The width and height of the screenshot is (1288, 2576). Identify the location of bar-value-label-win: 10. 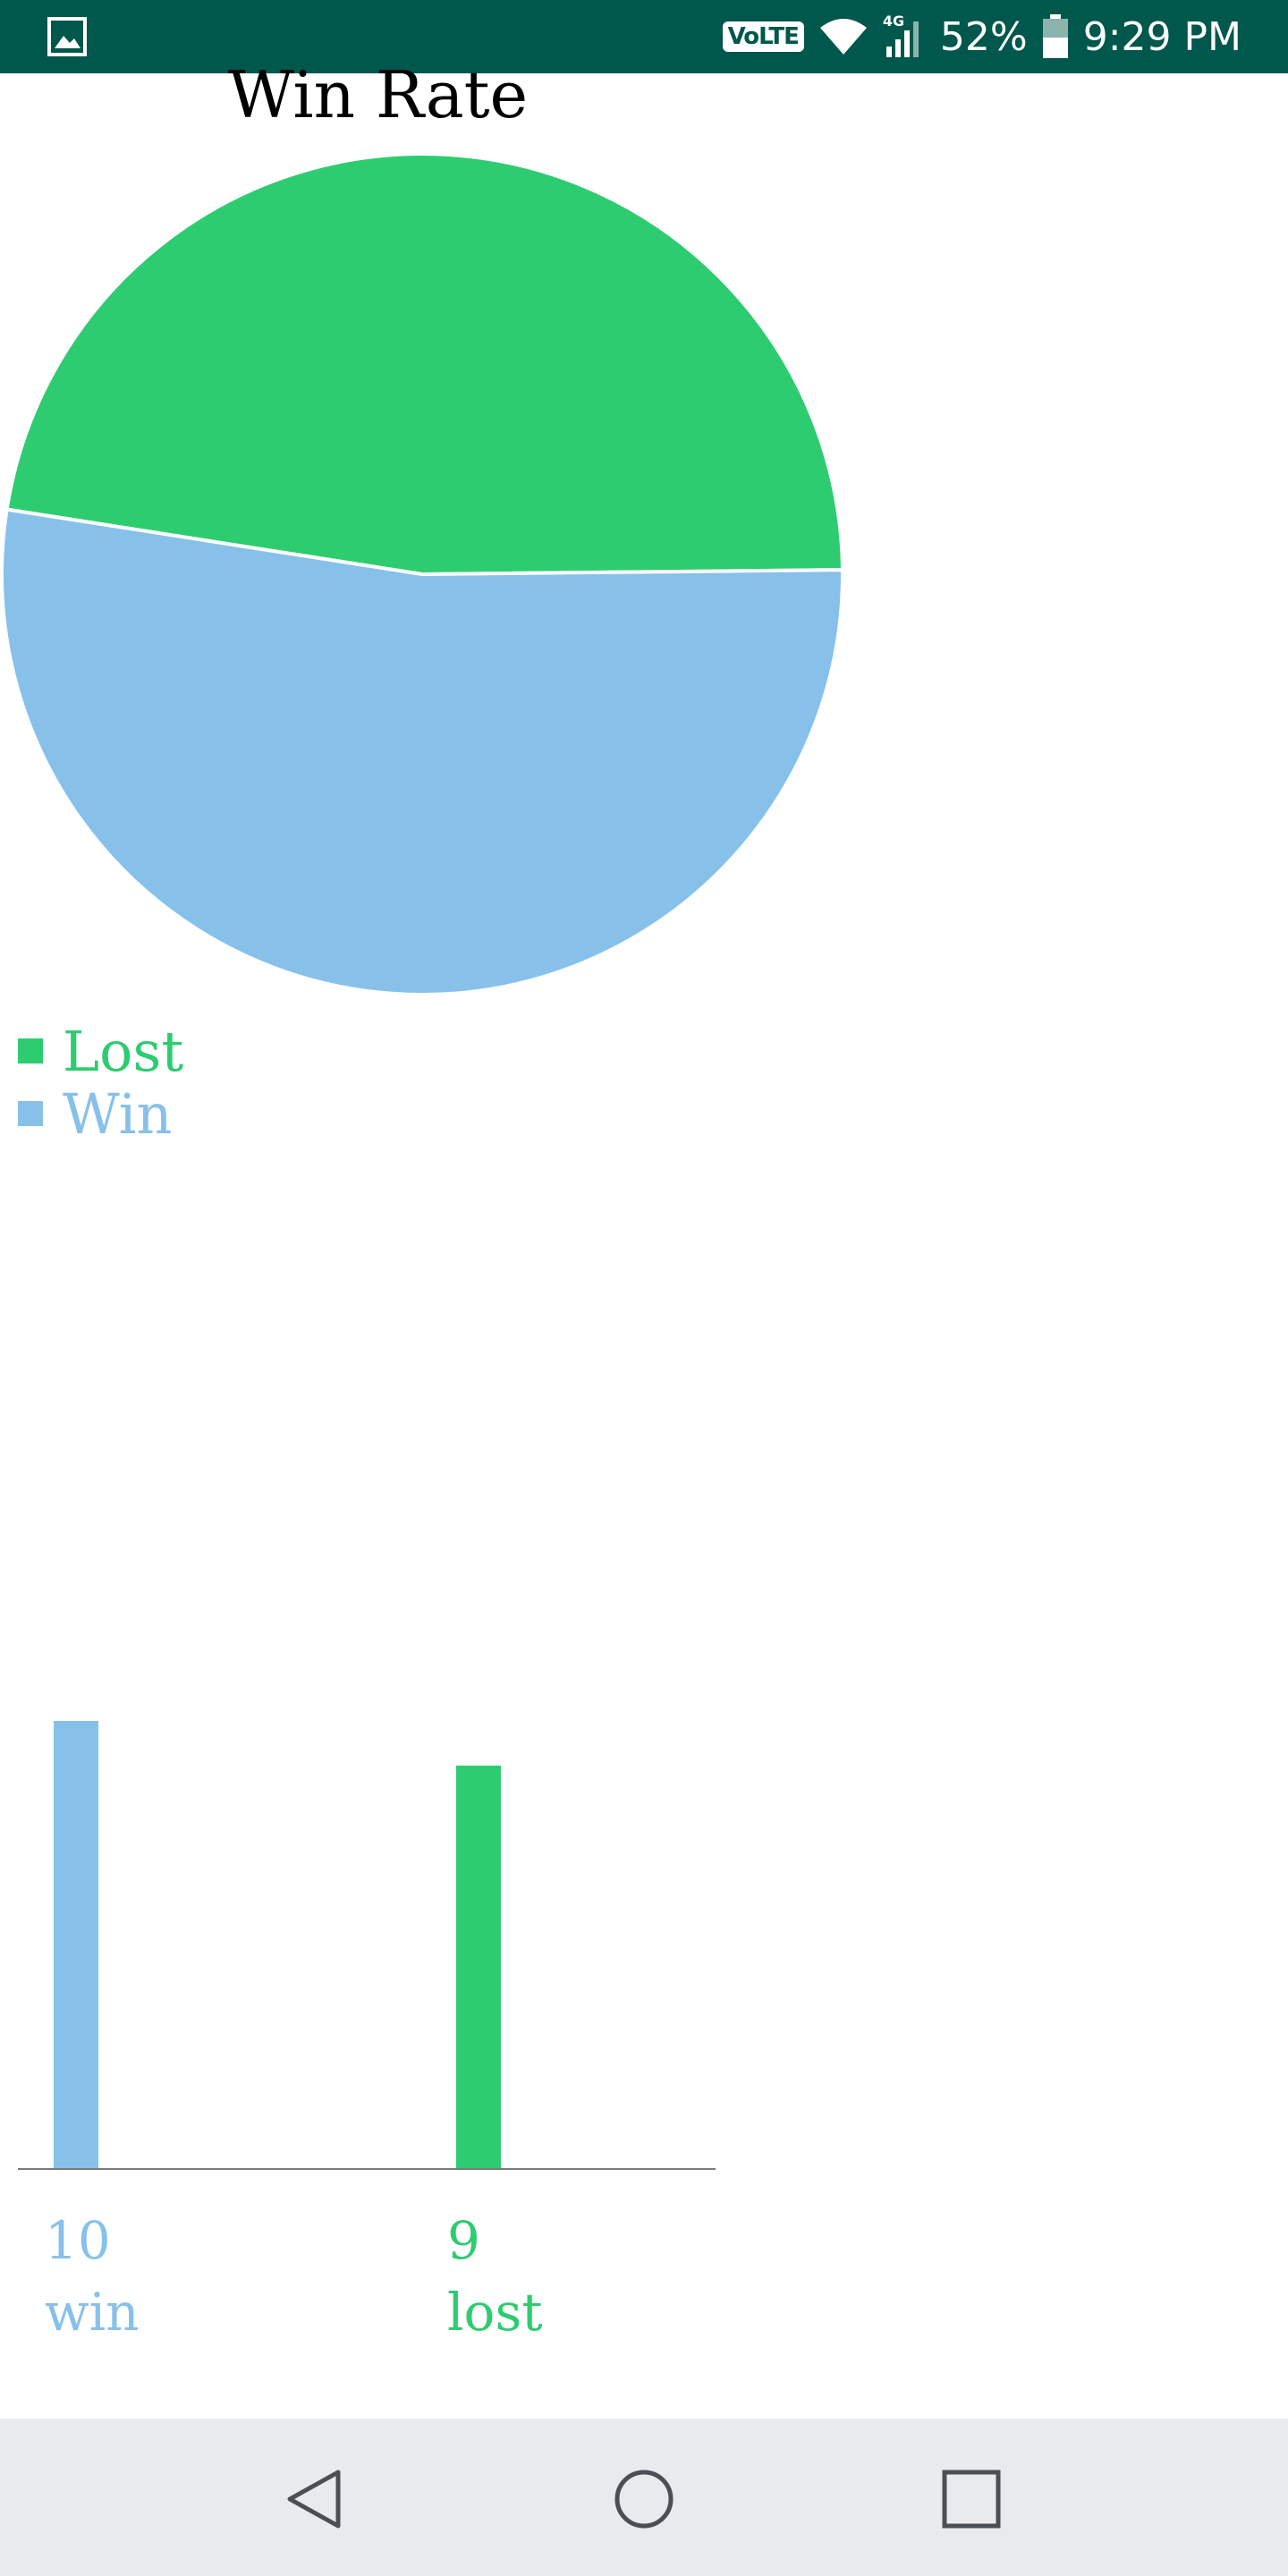
(78, 2240).